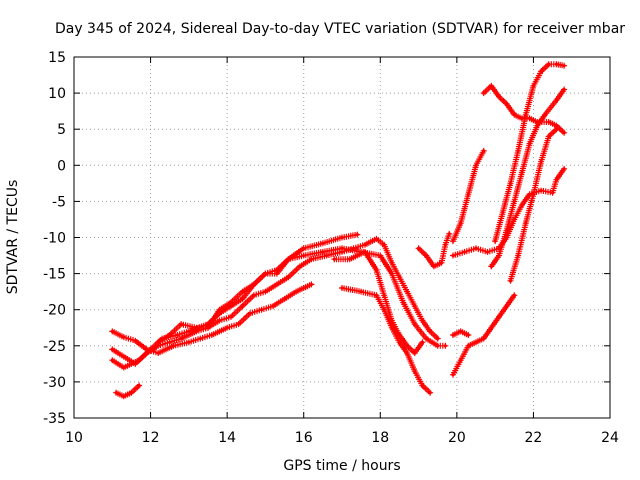  What do you see at coordinates (61, 166) in the screenshot?
I see `y-tick-label: 0` at bounding box center [61, 166].